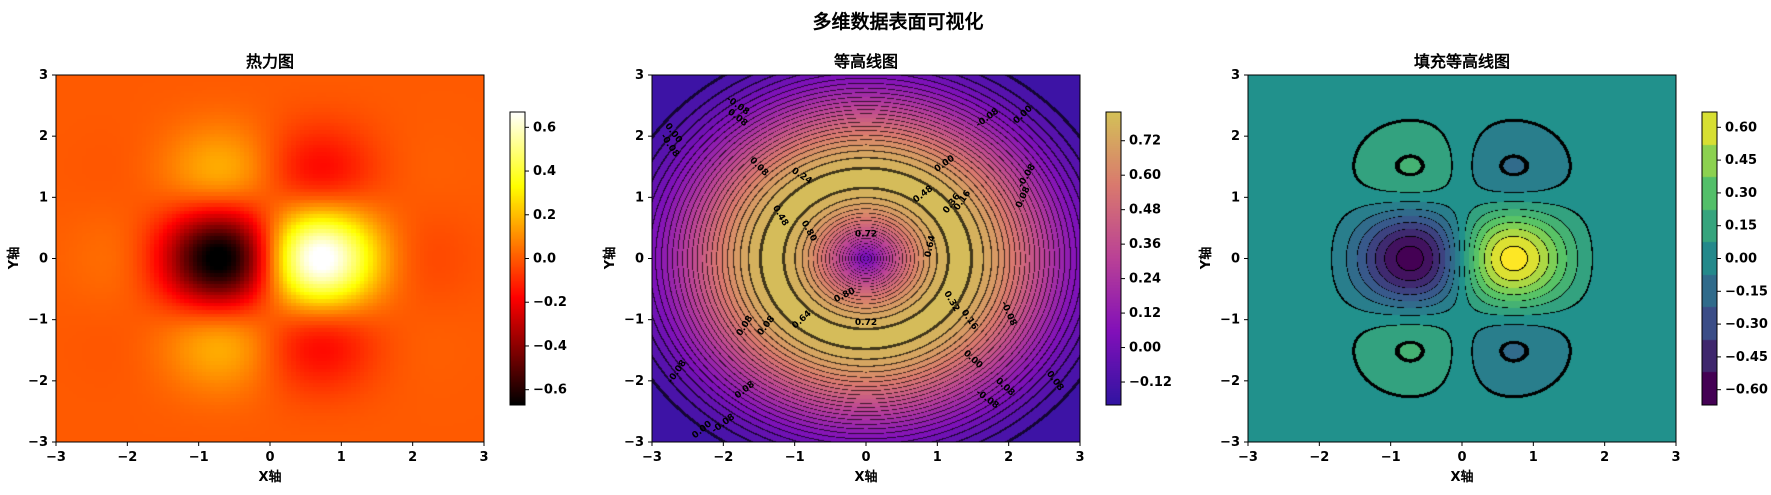 This screenshot has width=1771, height=495. Describe the element at coordinates (1746, 324) in the screenshot. I see `colorbar-tick-label: −0.30` at that location.